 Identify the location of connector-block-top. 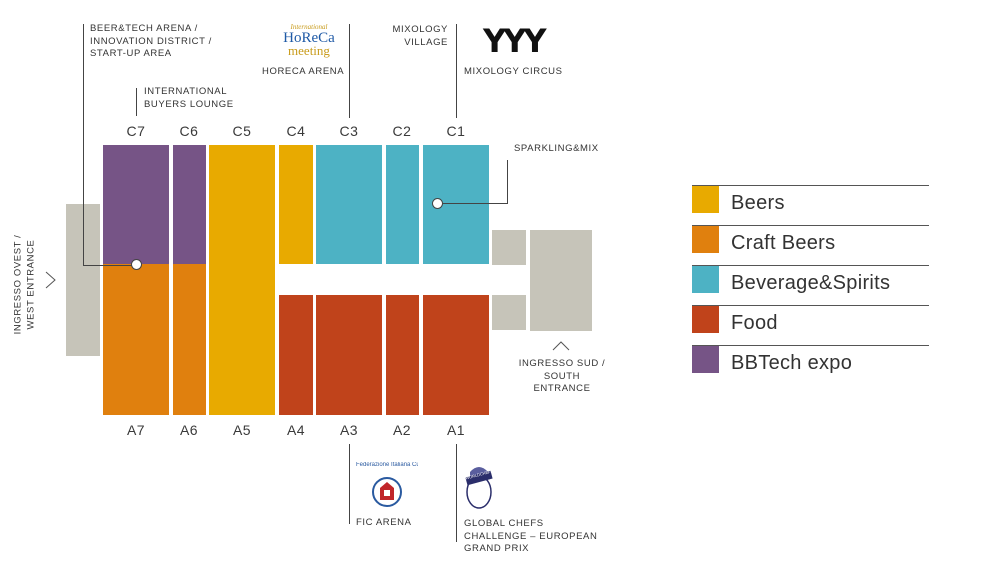
(509, 247).